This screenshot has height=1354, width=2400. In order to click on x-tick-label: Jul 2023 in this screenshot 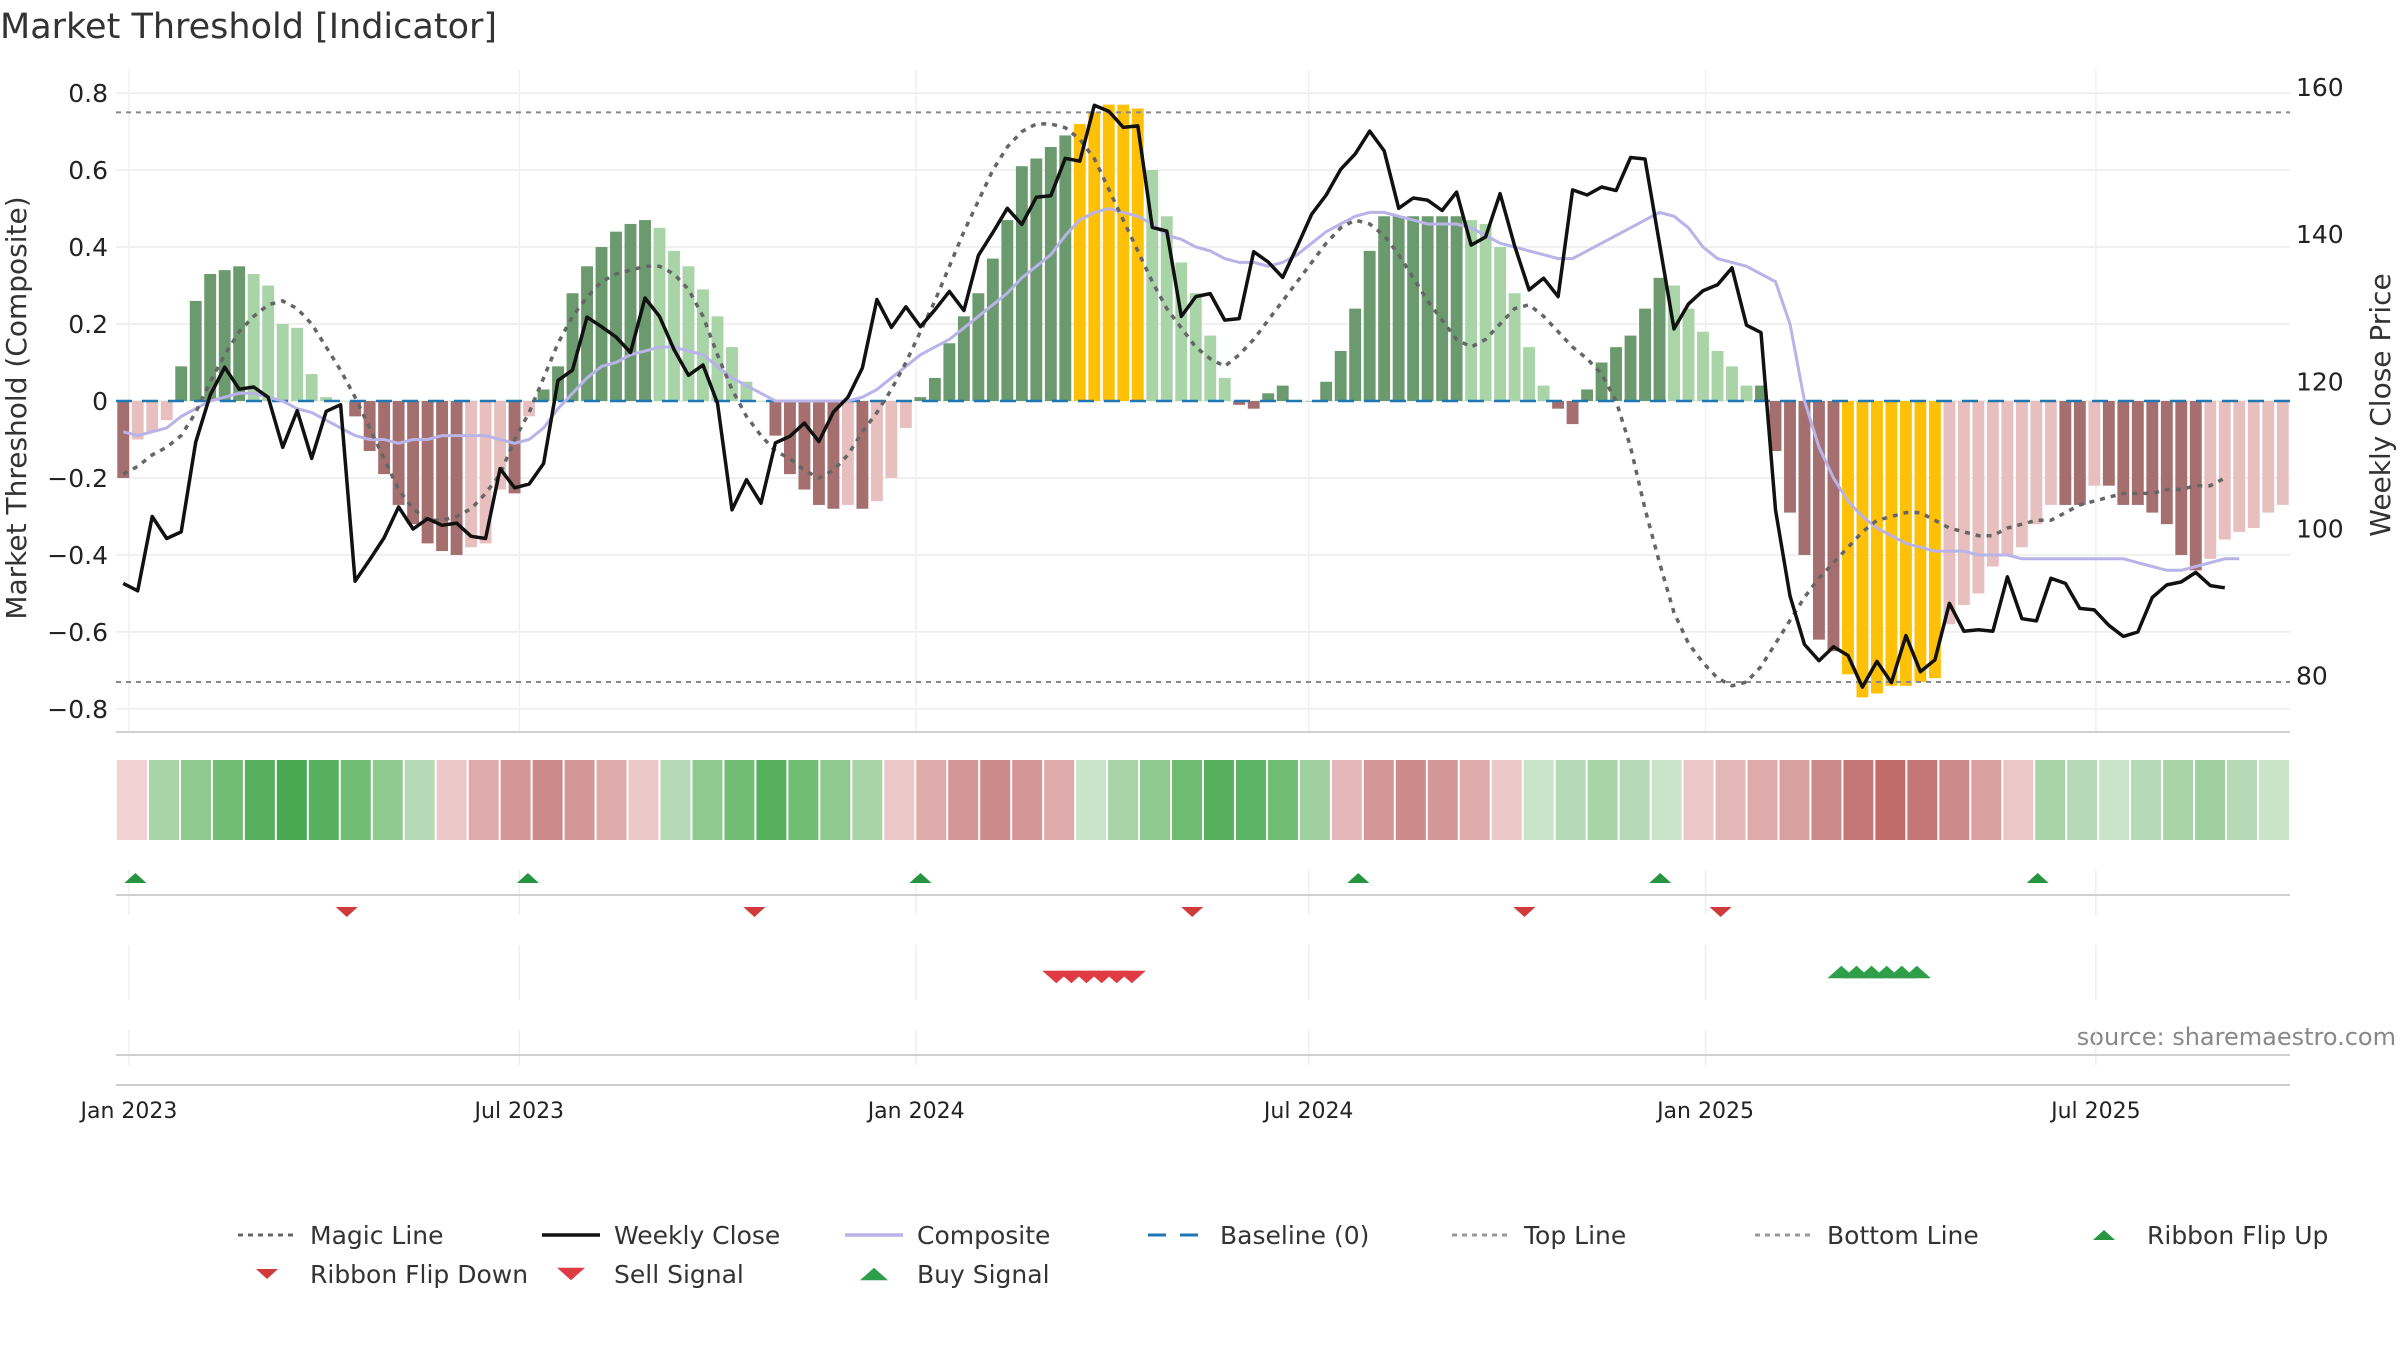, I will do `click(519, 1111)`.